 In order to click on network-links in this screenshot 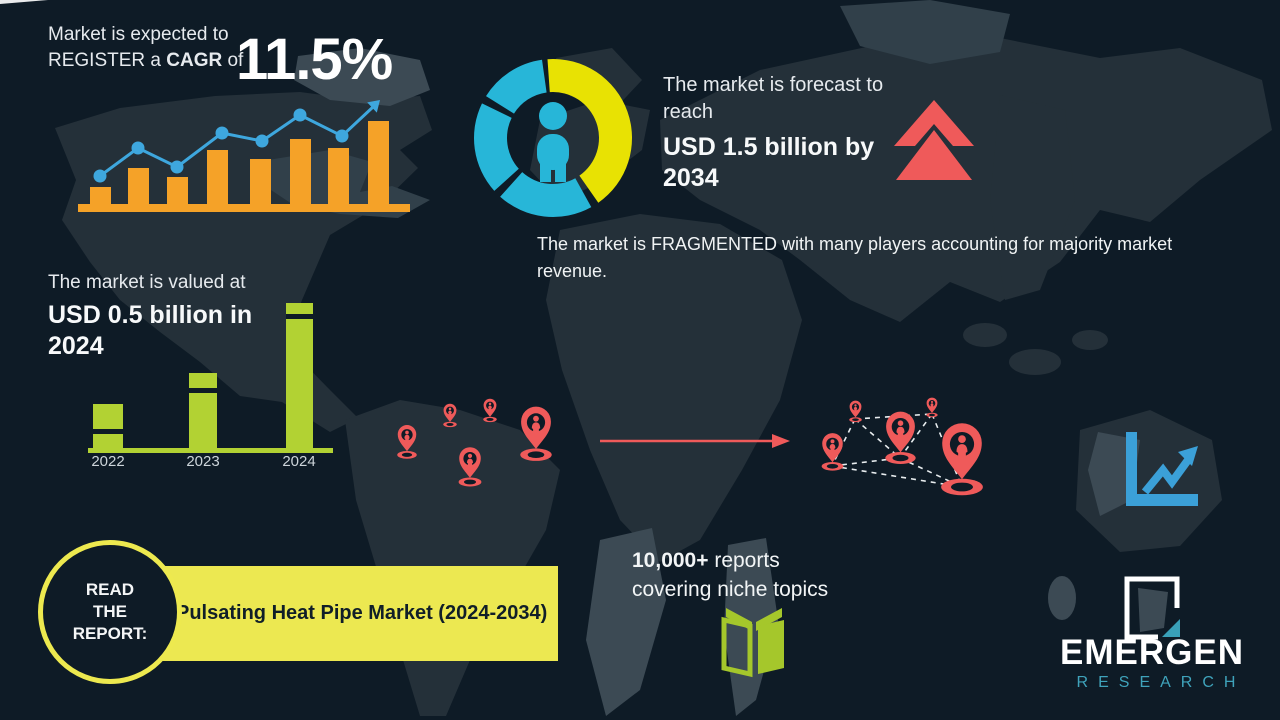, I will do `click(897, 450)`.